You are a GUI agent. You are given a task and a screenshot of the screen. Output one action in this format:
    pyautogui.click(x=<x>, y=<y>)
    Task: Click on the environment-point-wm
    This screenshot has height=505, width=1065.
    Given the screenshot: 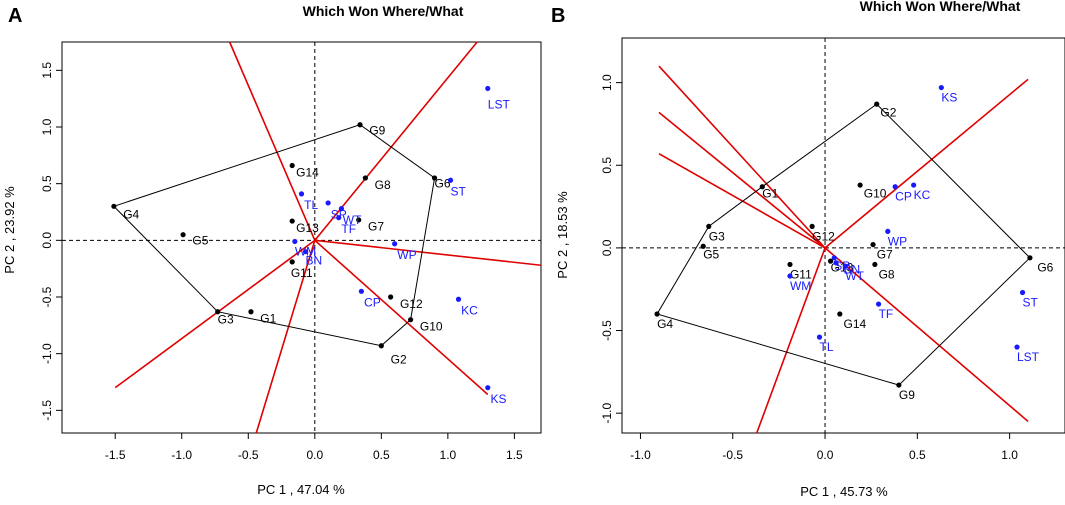 What is the action you would take?
    pyautogui.click(x=790, y=276)
    